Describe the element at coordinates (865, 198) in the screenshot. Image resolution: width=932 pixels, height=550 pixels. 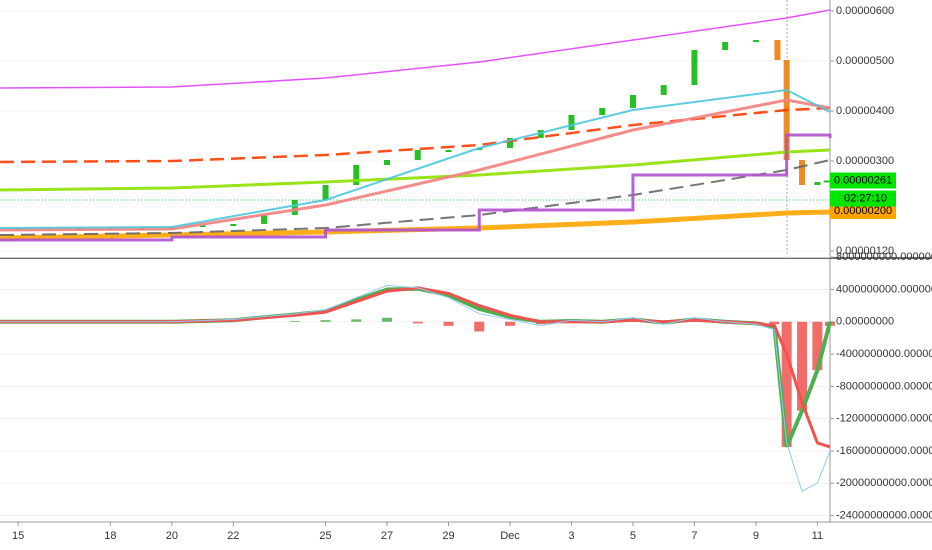
I see `countdown: 02:27:10` at that location.